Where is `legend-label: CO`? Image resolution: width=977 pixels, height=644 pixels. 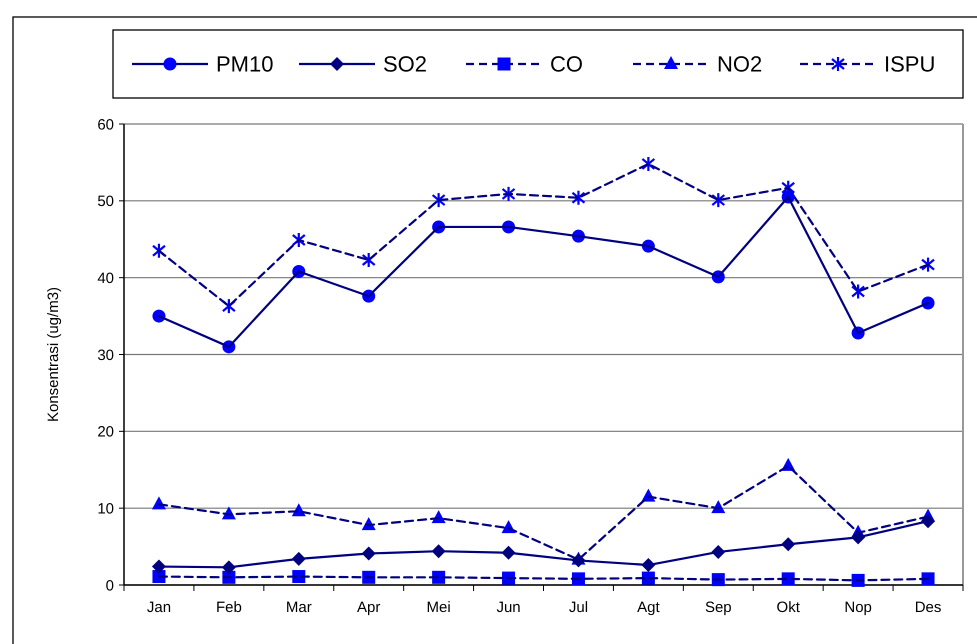
legend-label: CO is located at coordinates (566, 64).